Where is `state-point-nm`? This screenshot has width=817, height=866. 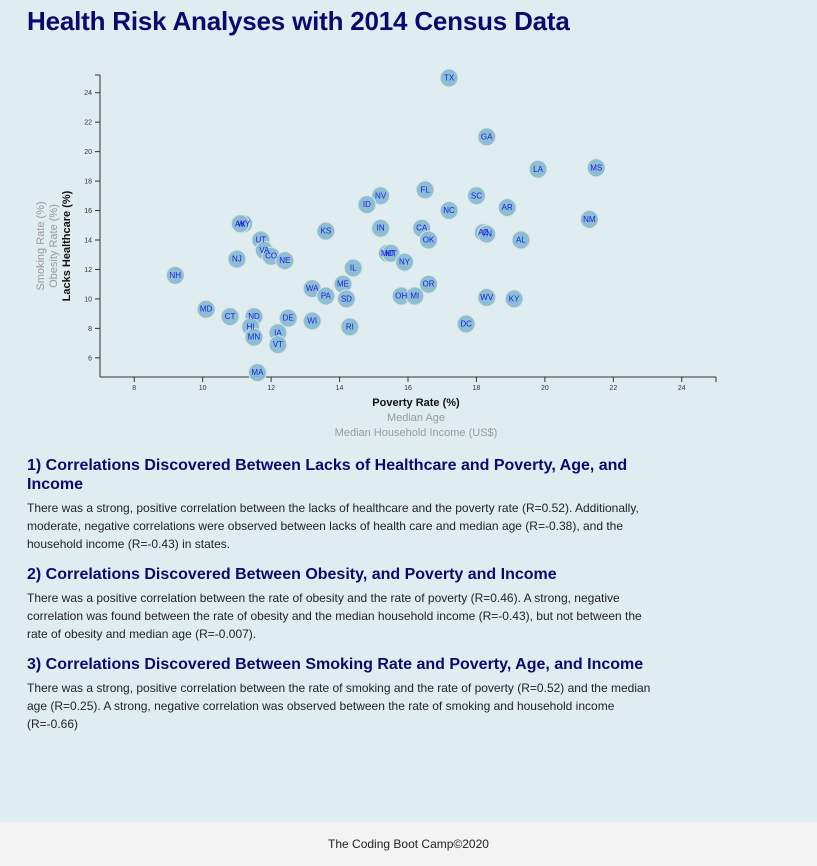
state-point-nm is located at coordinates (589, 219).